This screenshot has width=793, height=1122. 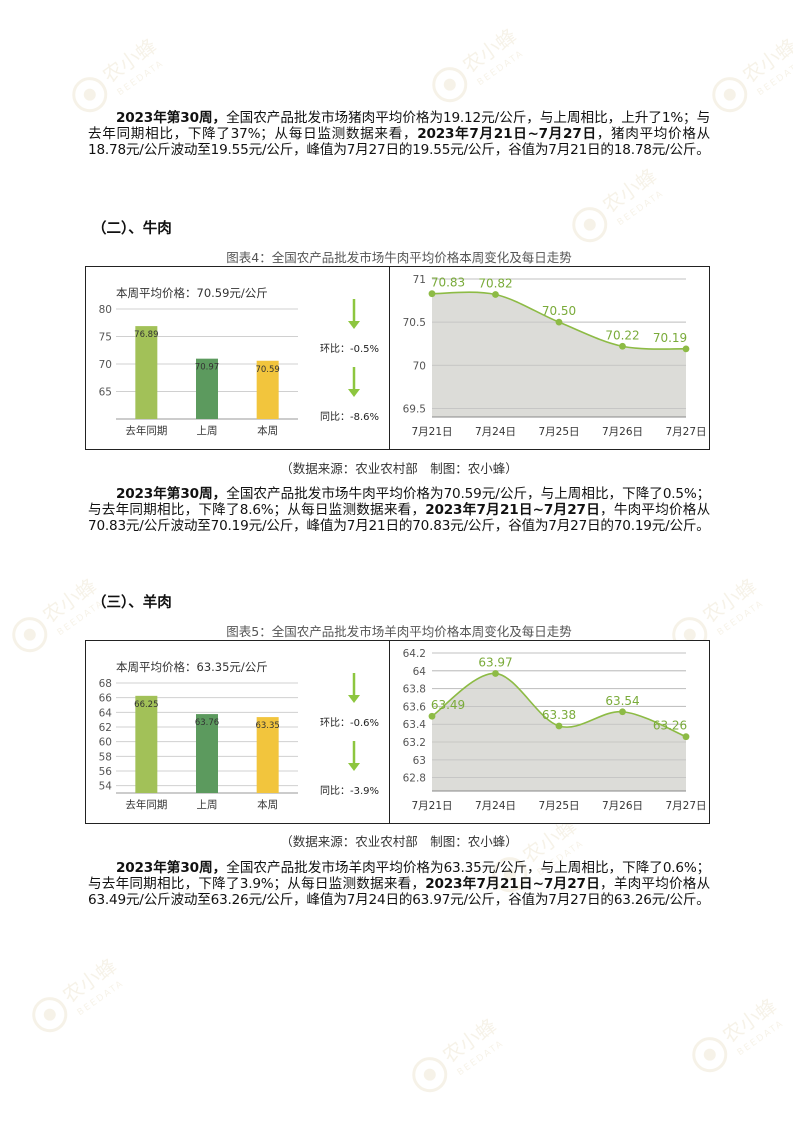 I want to click on mutton-data-source: （数据来源：农业农村部 制图：农小蜂）, so click(x=399, y=841).